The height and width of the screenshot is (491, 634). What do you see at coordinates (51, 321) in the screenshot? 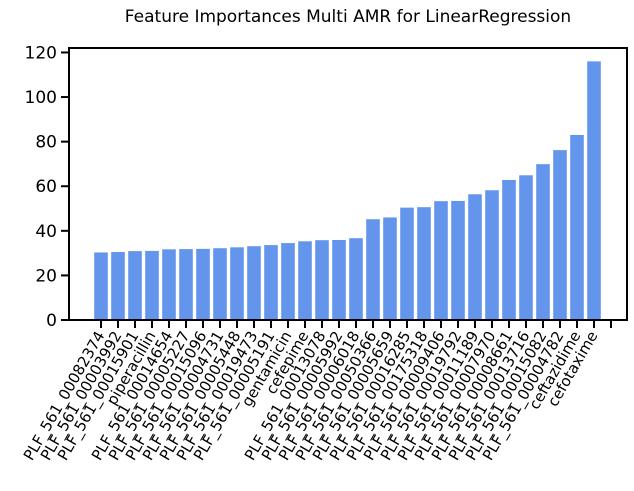
I see `y-tick-label-0: 0` at bounding box center [51, 321].